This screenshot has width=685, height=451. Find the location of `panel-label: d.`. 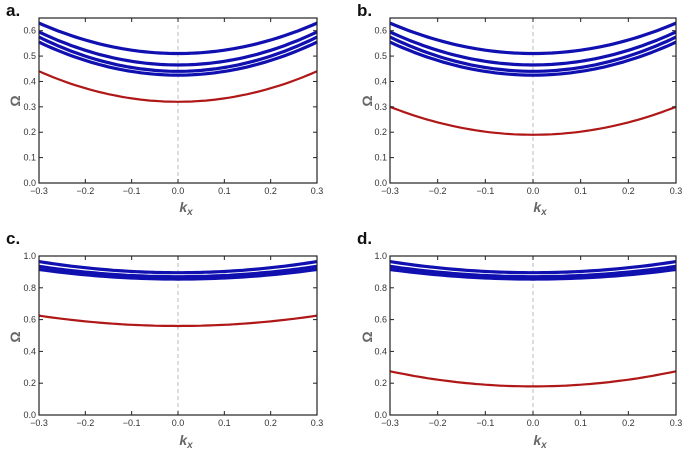

panel-label: d. is located at coordinates (364, 238).